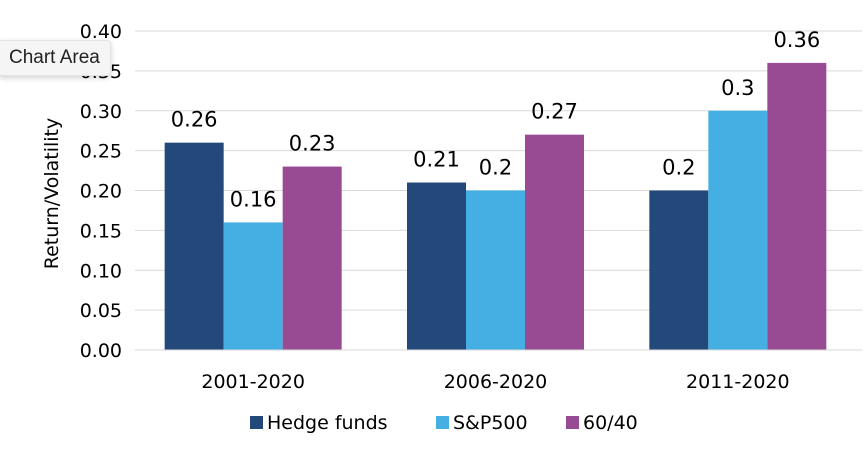 The height and width of the screenshot is (462, 866). What do you see at coordinates (490, 423) in the screenshot?
I see `legend-label: S&P500` at bounding box center [490, 423].